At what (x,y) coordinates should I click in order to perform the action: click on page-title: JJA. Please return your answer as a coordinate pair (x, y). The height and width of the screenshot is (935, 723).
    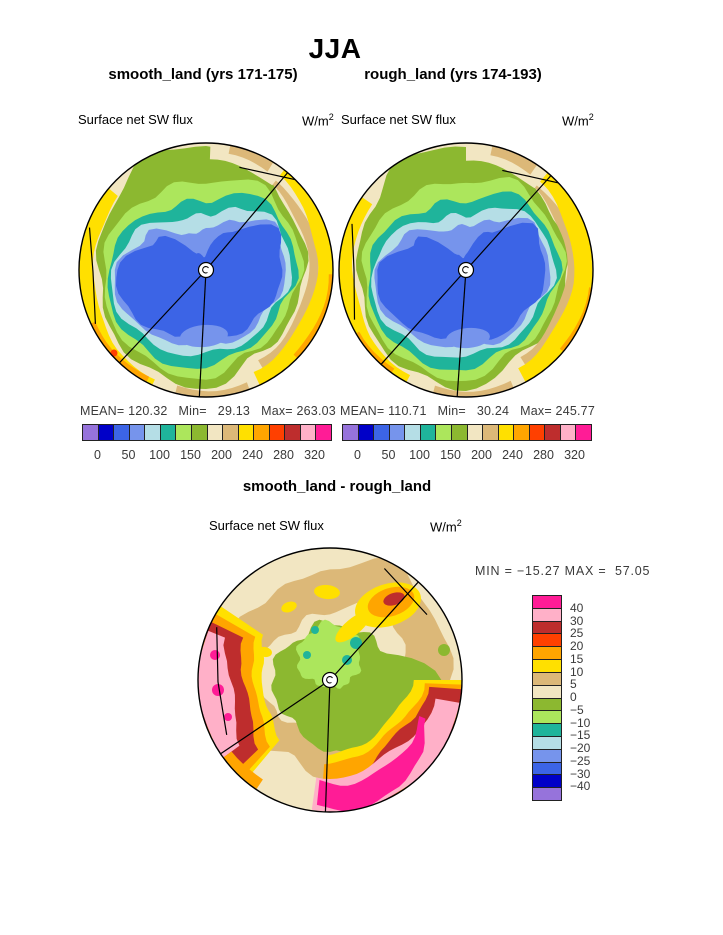
    Looking at the image, I should click on (335, 48).